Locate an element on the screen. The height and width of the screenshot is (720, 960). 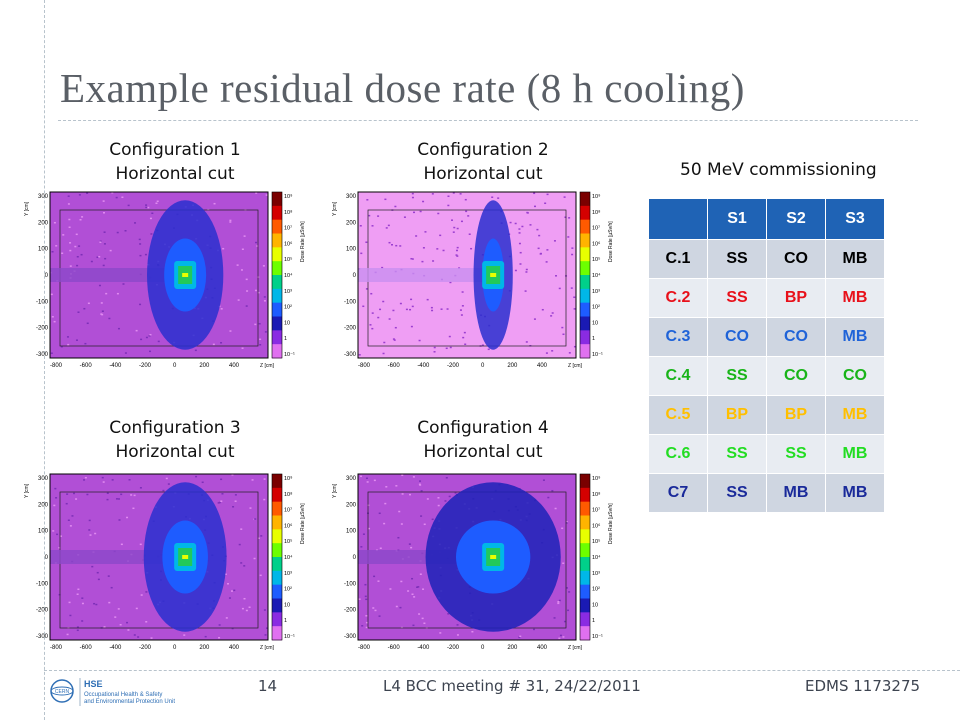
y-tick-label: 200 is located at coordinates (351, 223).